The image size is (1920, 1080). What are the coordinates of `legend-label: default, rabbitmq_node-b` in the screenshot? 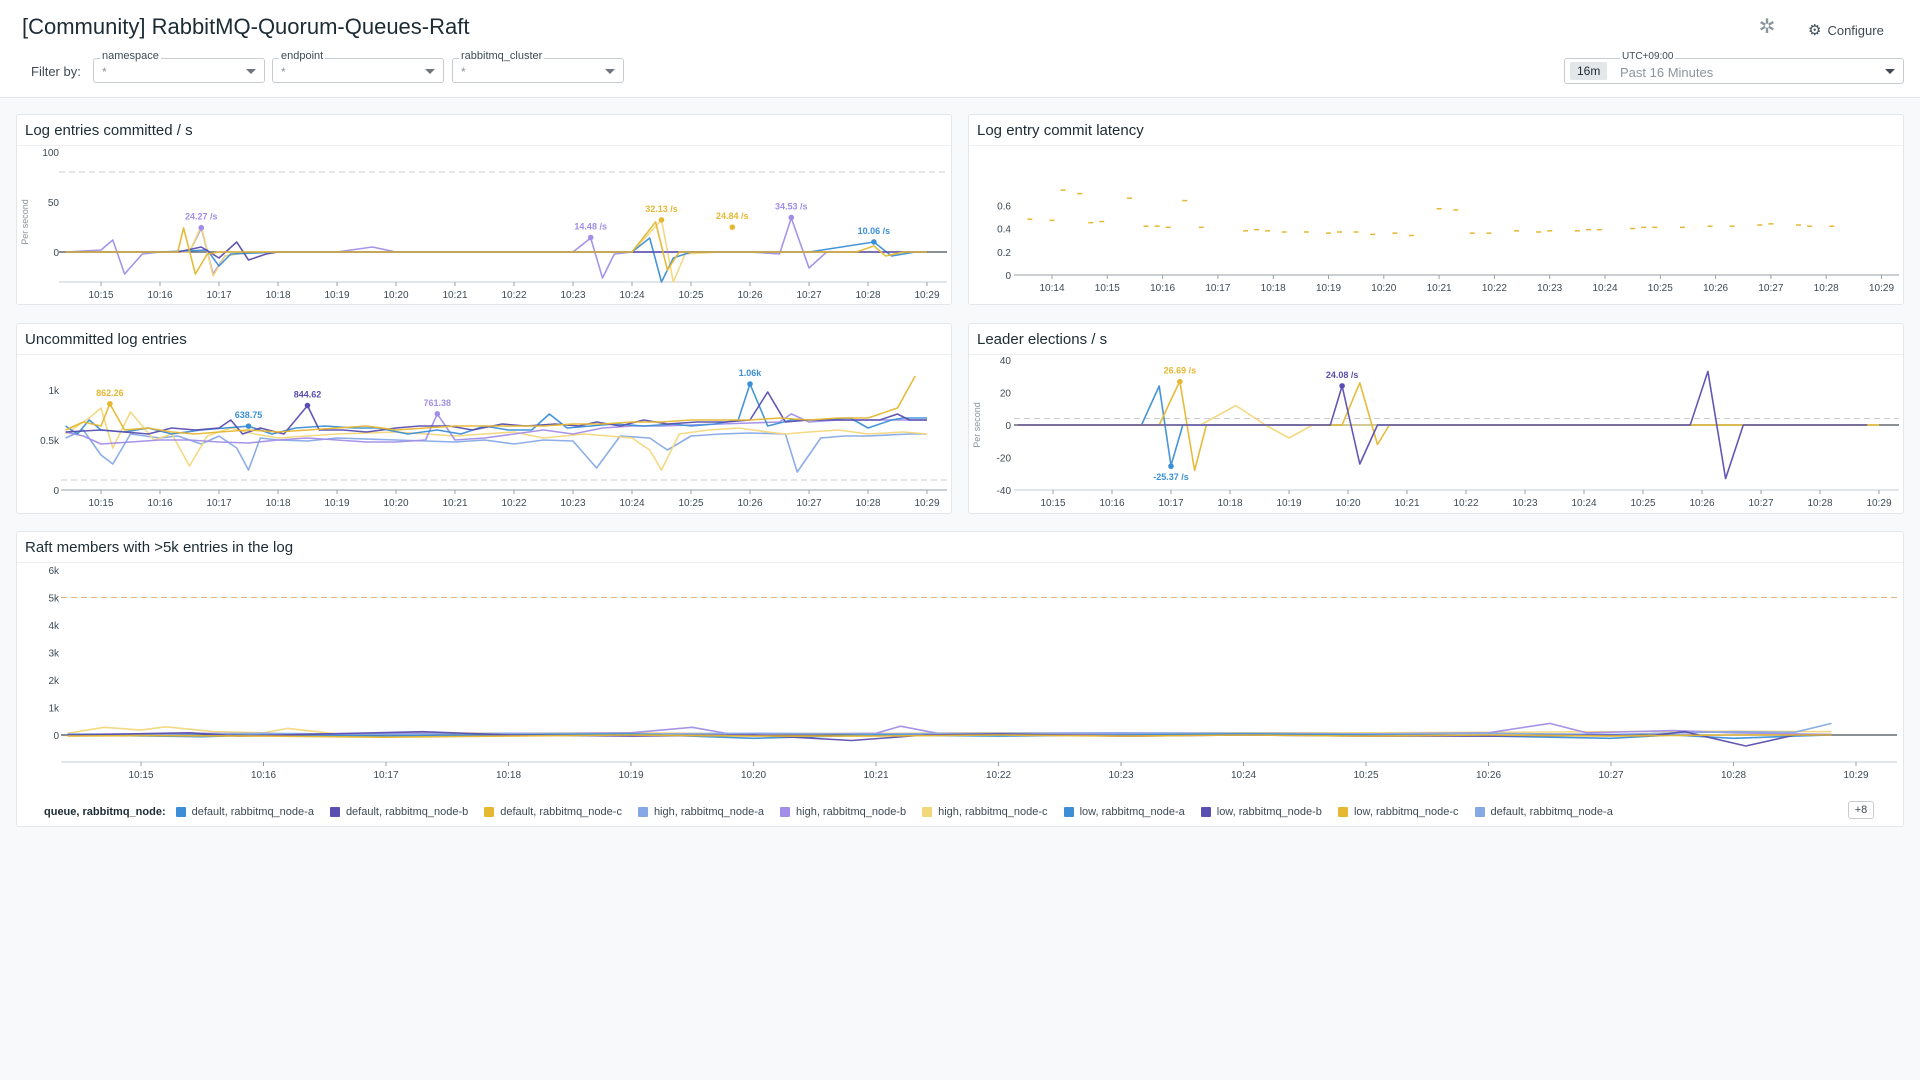 It's located at (407, 812).